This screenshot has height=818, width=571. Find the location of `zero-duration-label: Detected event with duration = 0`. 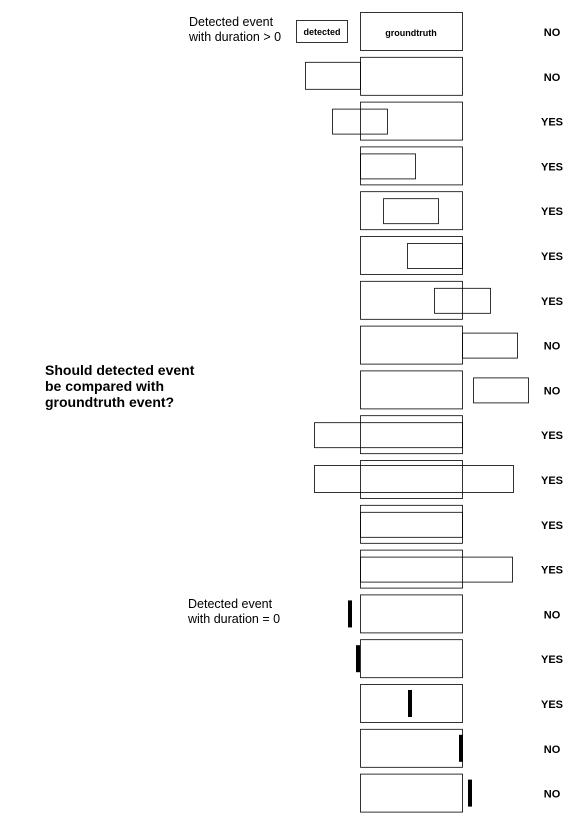

zero-duration-label: Detected event with duration = 0 is located at coordinates (234, 611).